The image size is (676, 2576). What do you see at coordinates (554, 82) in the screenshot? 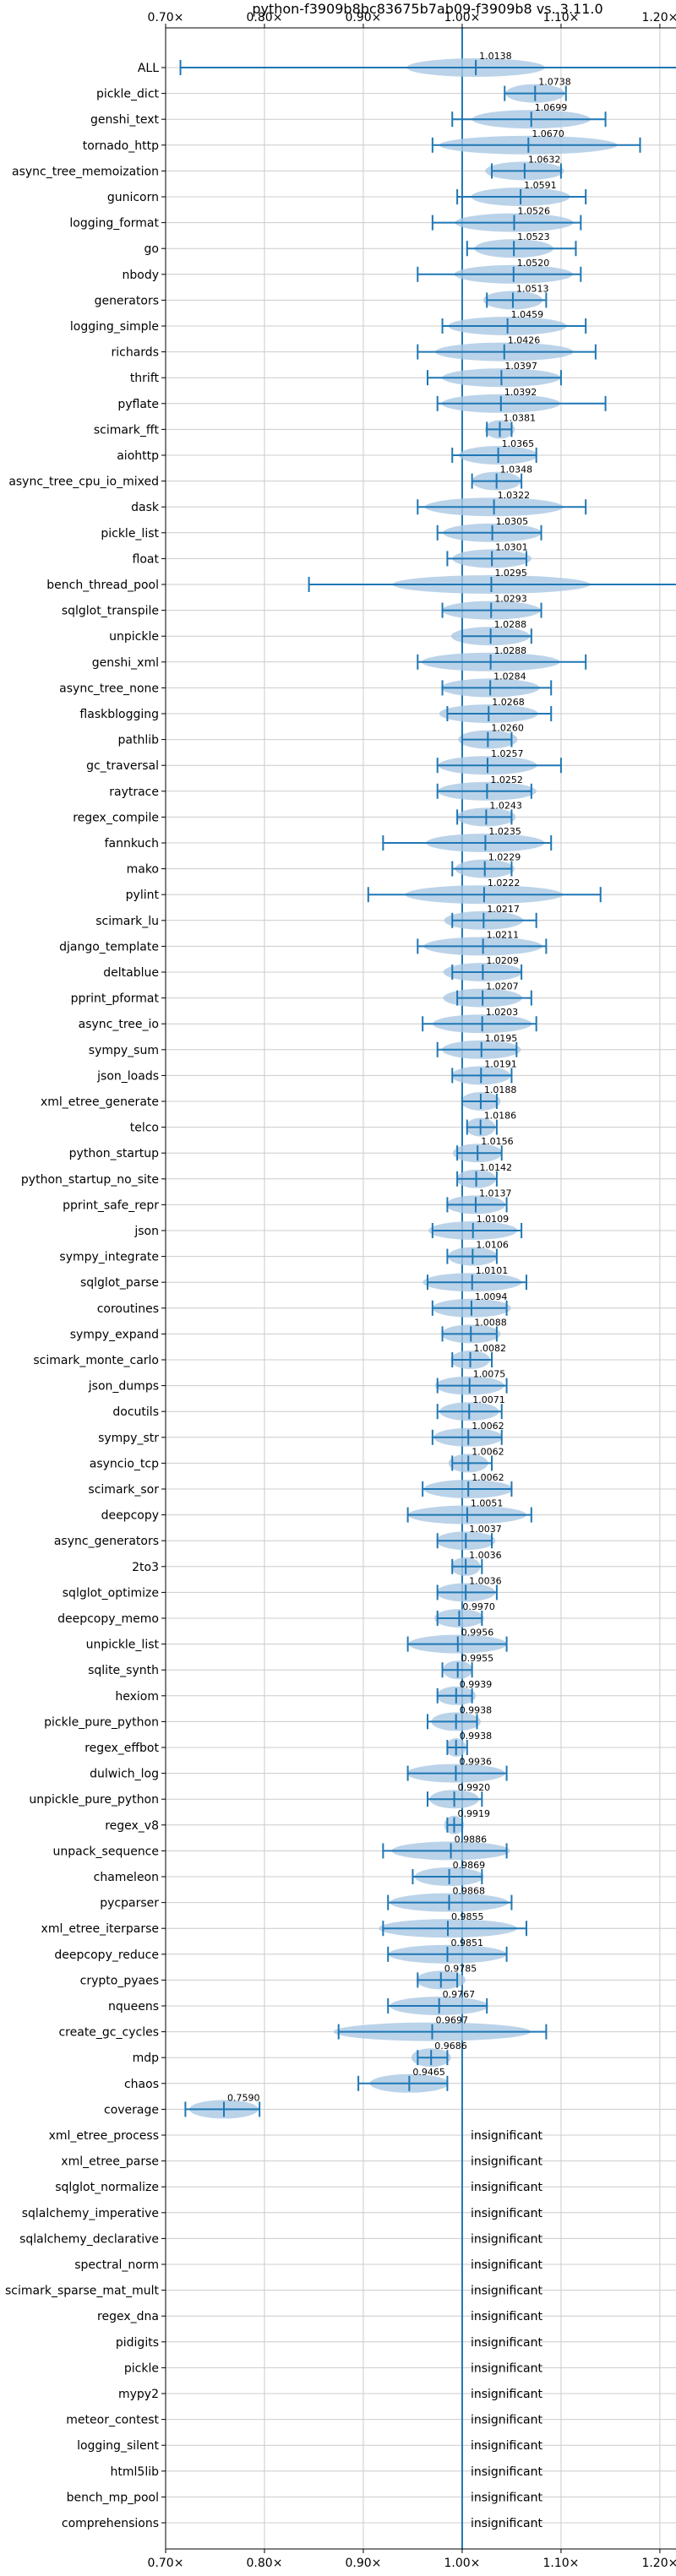
I see `value-label: 1.0738` at bounding box center [554, 82].